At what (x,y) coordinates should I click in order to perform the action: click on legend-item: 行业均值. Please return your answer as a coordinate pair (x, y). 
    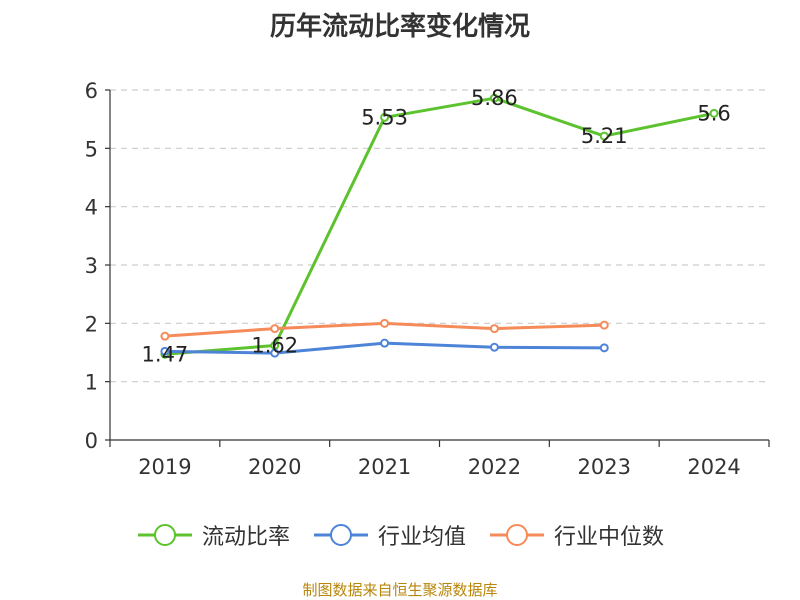
    Looking at the image, I should click on (389, 535).